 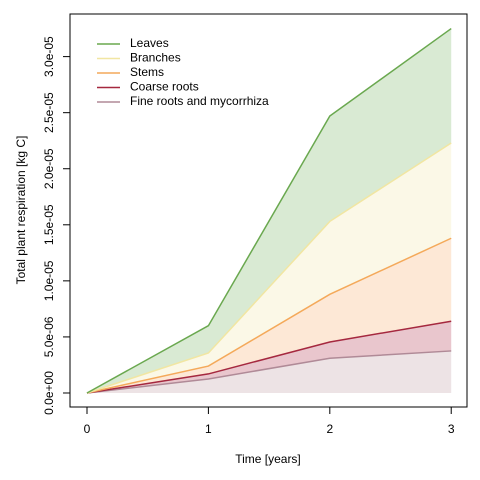 I want to click on x-axis-label: Time [years], so click(x=268, y=459).